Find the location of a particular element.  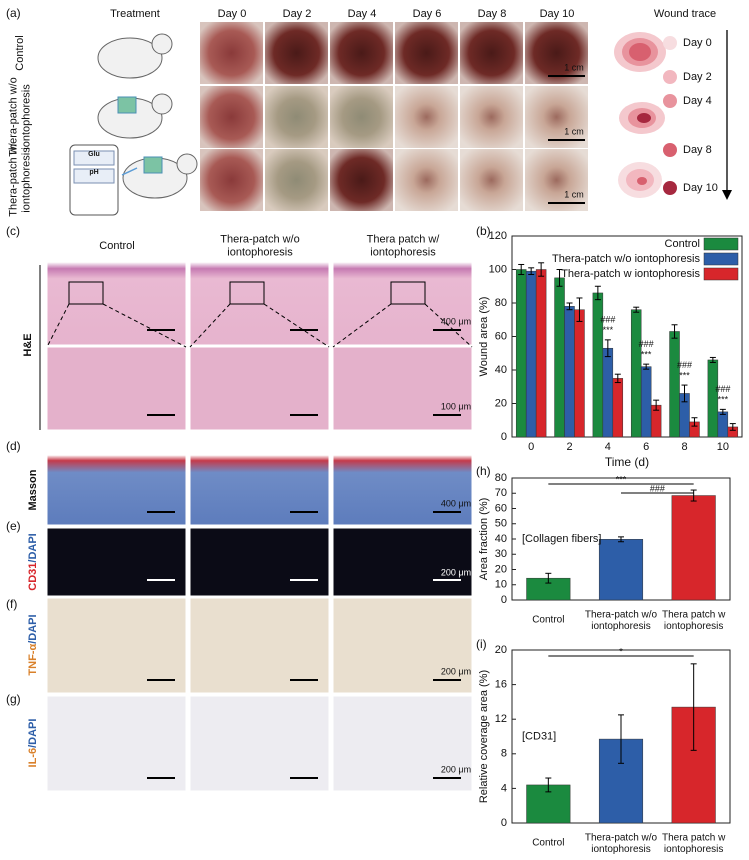

row-label: Thera-patch w/oiontophoresis is located at coordinates (20, 116).